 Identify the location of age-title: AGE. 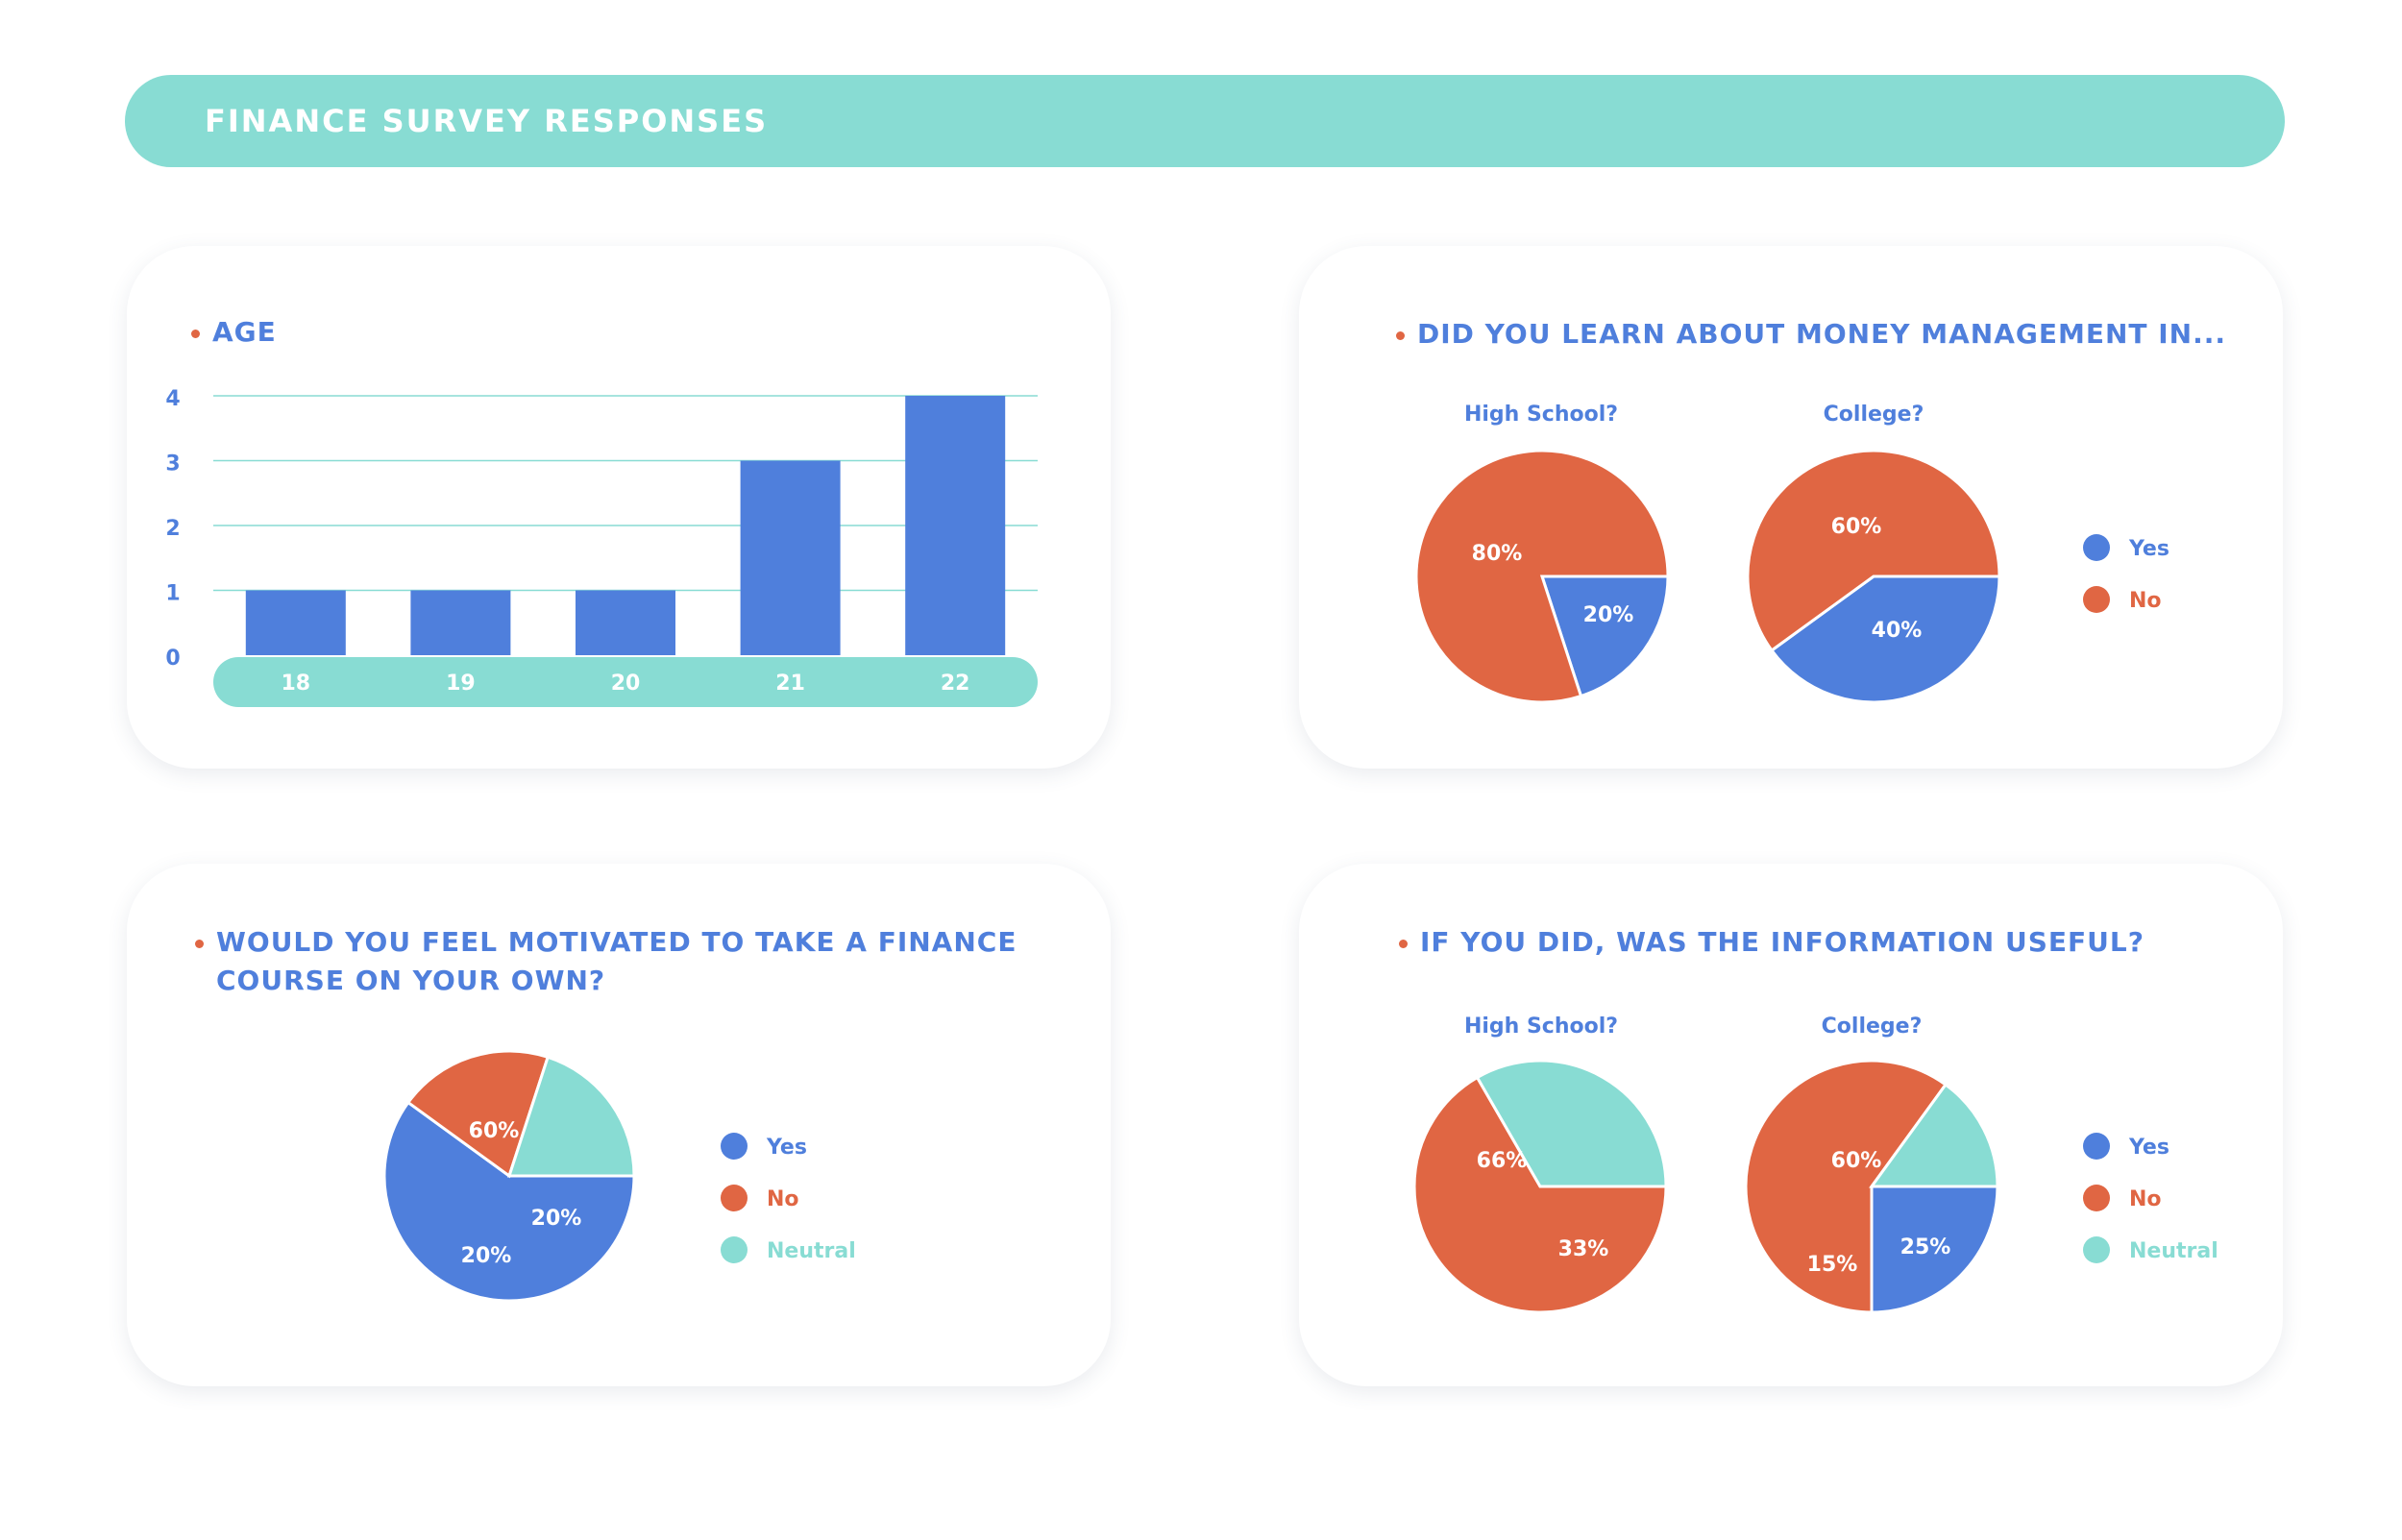
(234, 332).